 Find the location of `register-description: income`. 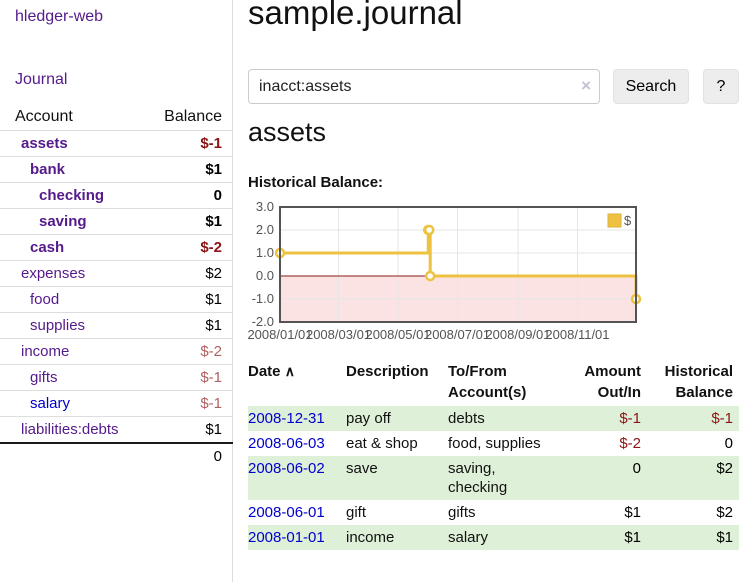

register-description: income is located at coordinates (370, 537).